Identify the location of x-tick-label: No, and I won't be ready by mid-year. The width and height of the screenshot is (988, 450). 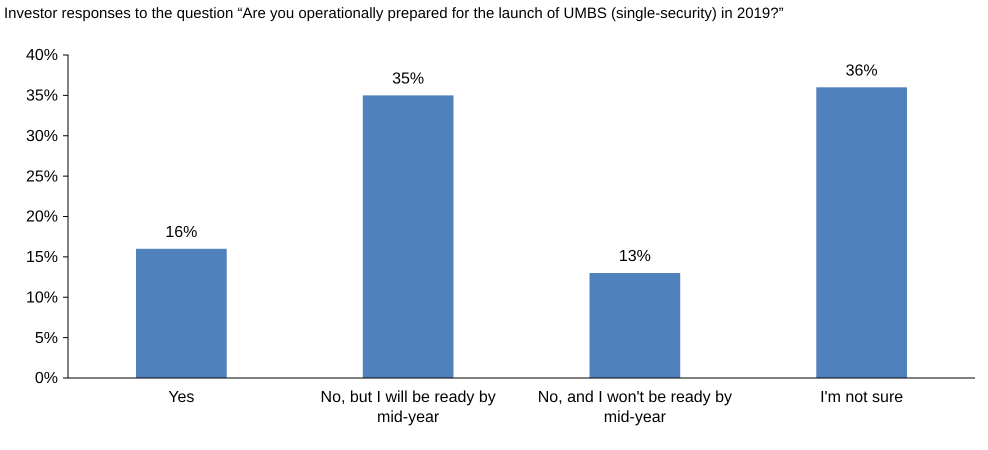
(635, 407).